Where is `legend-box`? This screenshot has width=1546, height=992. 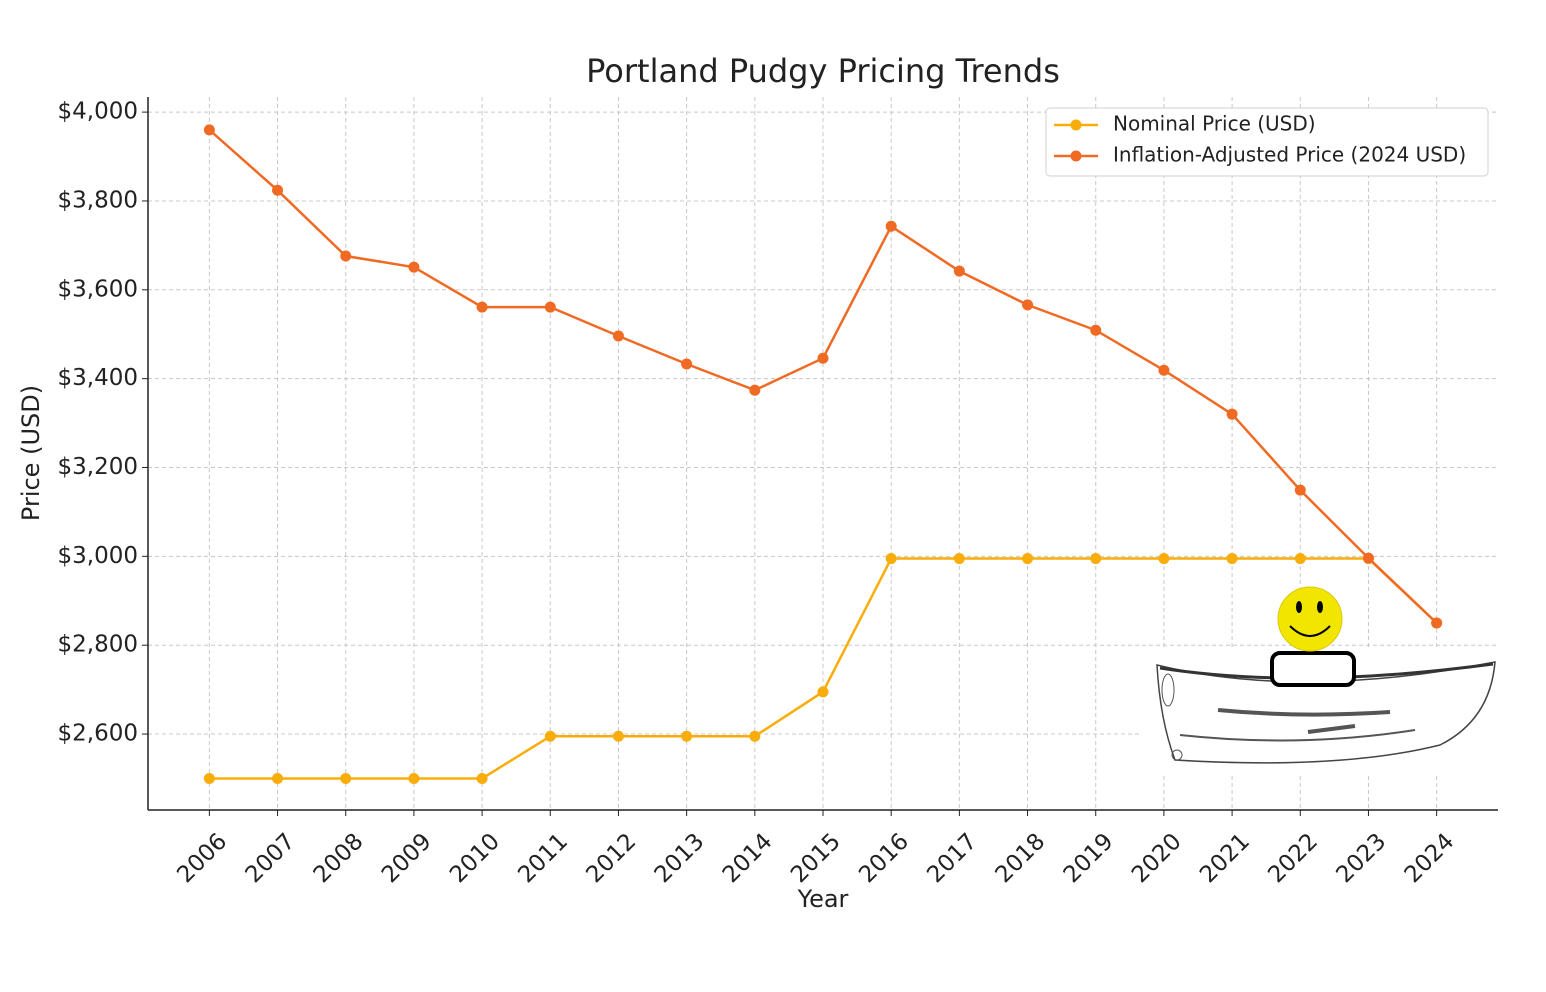
legend-box is located at coordinates (1267, 142).